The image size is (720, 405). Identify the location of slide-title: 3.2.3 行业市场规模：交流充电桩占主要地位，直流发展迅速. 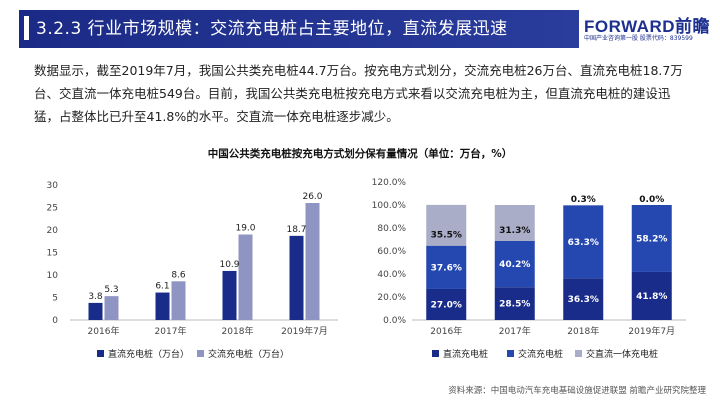
(272, 29).